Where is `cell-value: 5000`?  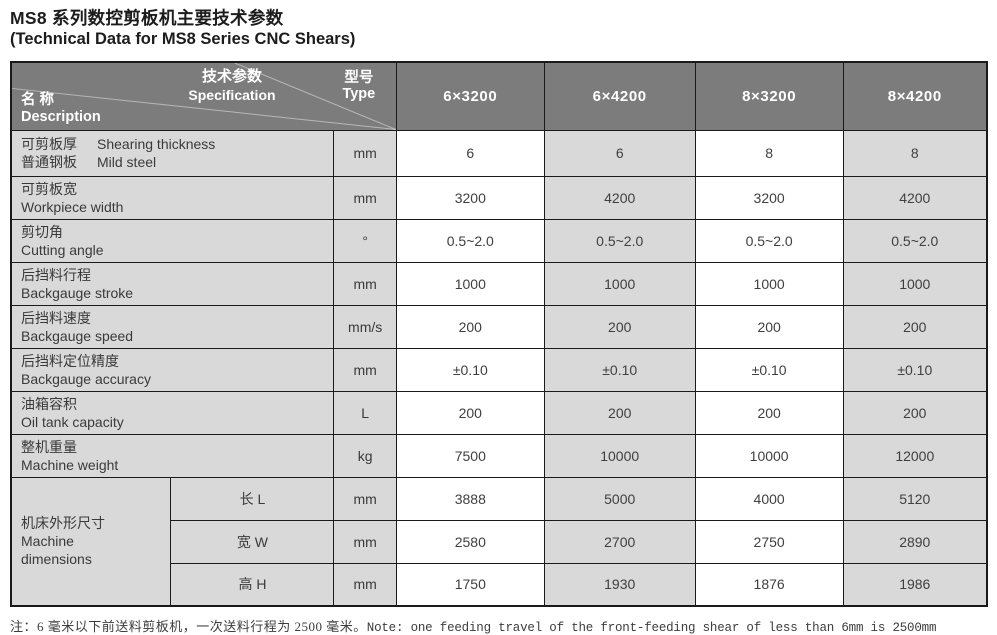
cell-value: 5000 is located at coordinates (619, 498).